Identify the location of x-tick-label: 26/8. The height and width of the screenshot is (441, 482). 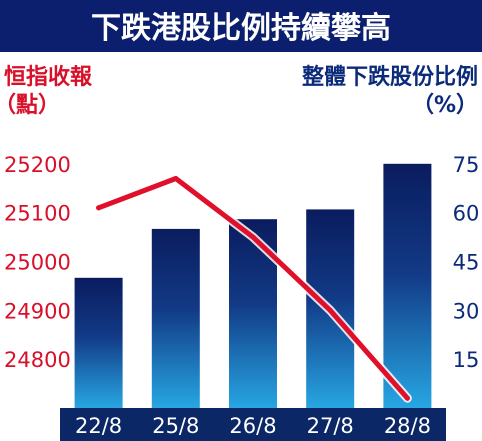
(252, 426).